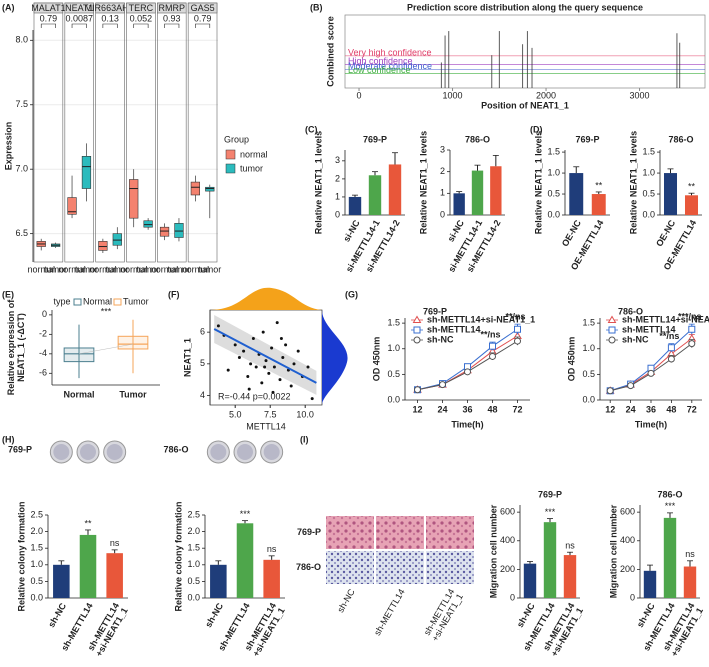  Describe the element at coordinates (304, 439) in the screenshot. I see `panel-label: (I)` at that location.